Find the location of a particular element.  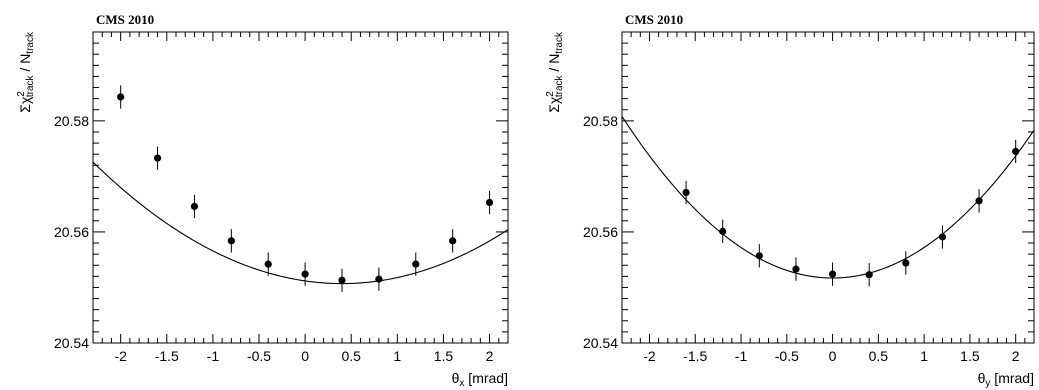

data-points is located at coordinates (851, 213).